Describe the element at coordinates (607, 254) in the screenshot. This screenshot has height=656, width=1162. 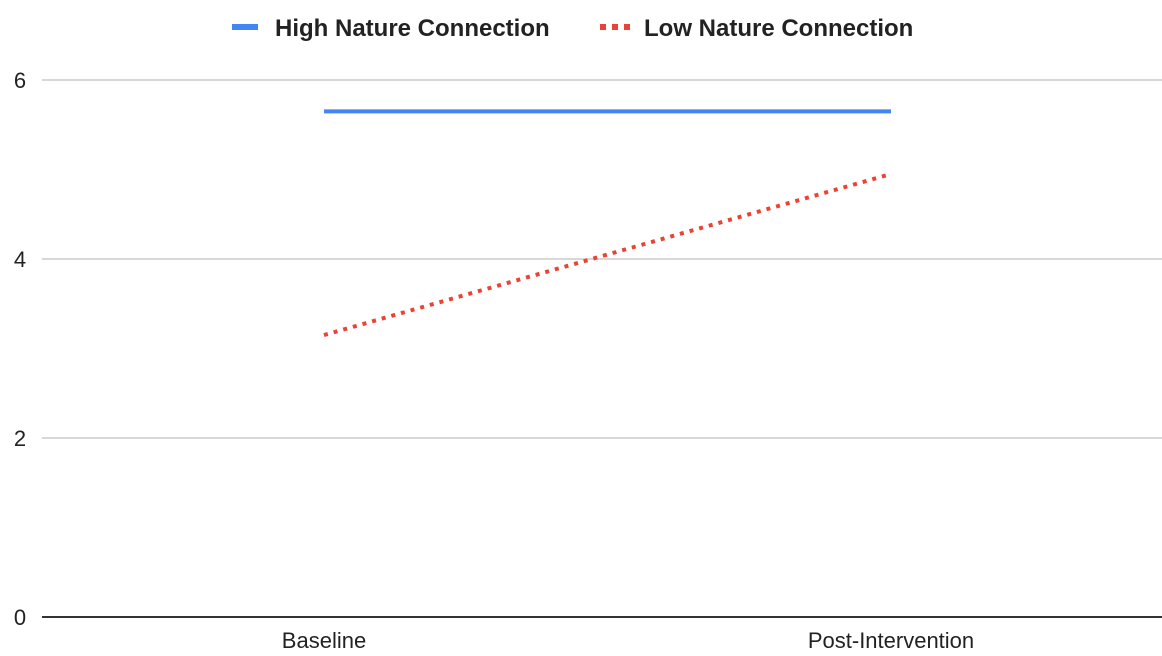
I see `series-line-low-nature-connection` at that location.